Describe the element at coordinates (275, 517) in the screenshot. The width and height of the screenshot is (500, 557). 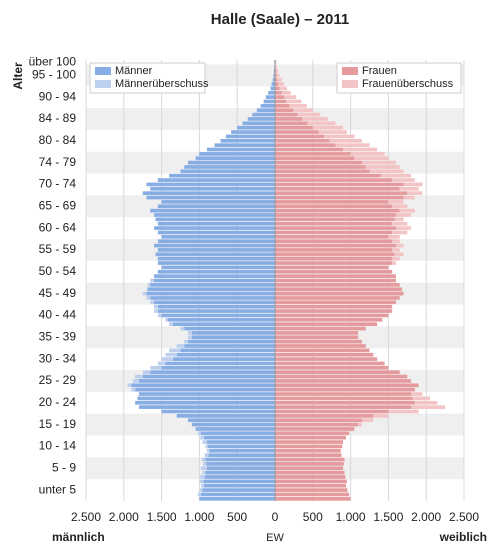
I see `x-tick-label: 0` at that location.